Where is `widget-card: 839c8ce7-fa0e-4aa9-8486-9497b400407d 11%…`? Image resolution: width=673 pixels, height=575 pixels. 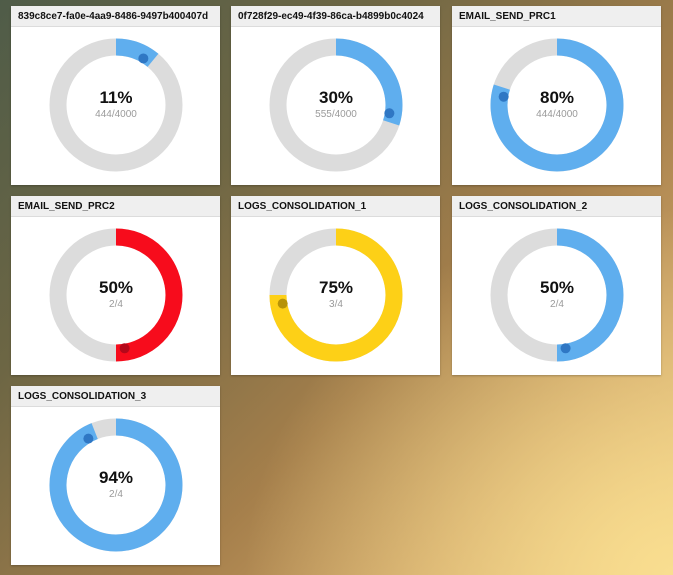 widget-card: 839c8ce7-fa0e-4aa9-8486-9497b400407d 11%… is located at coordinates (115, 95).